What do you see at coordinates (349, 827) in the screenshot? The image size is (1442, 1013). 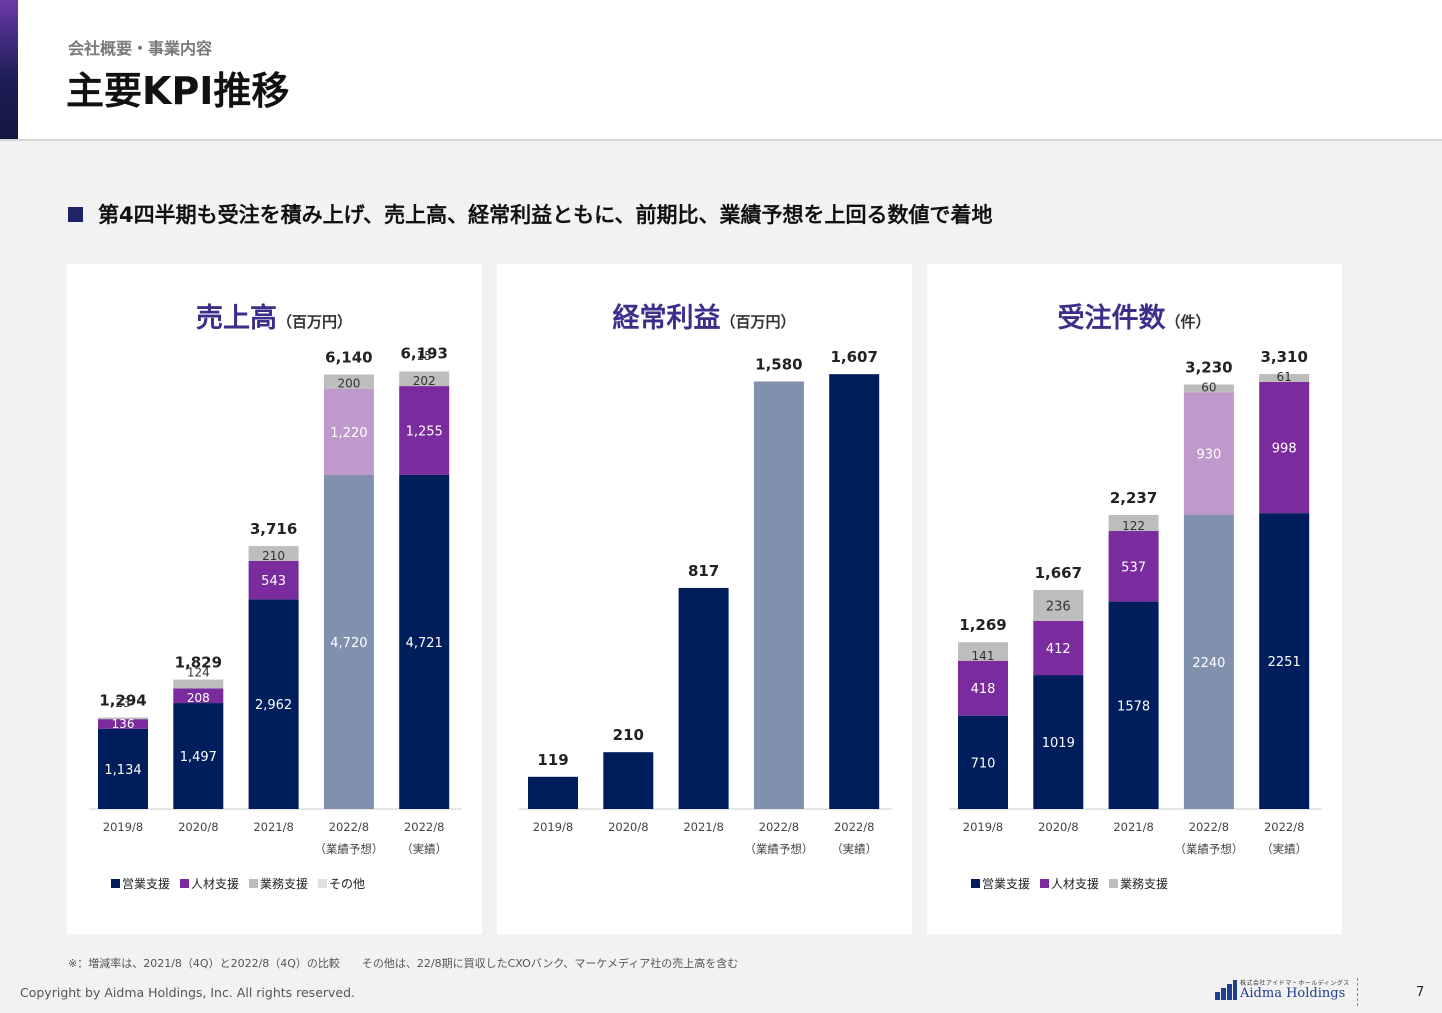 I see `chart-0-category-3: 2022/8` at bounding box center [349, 827].